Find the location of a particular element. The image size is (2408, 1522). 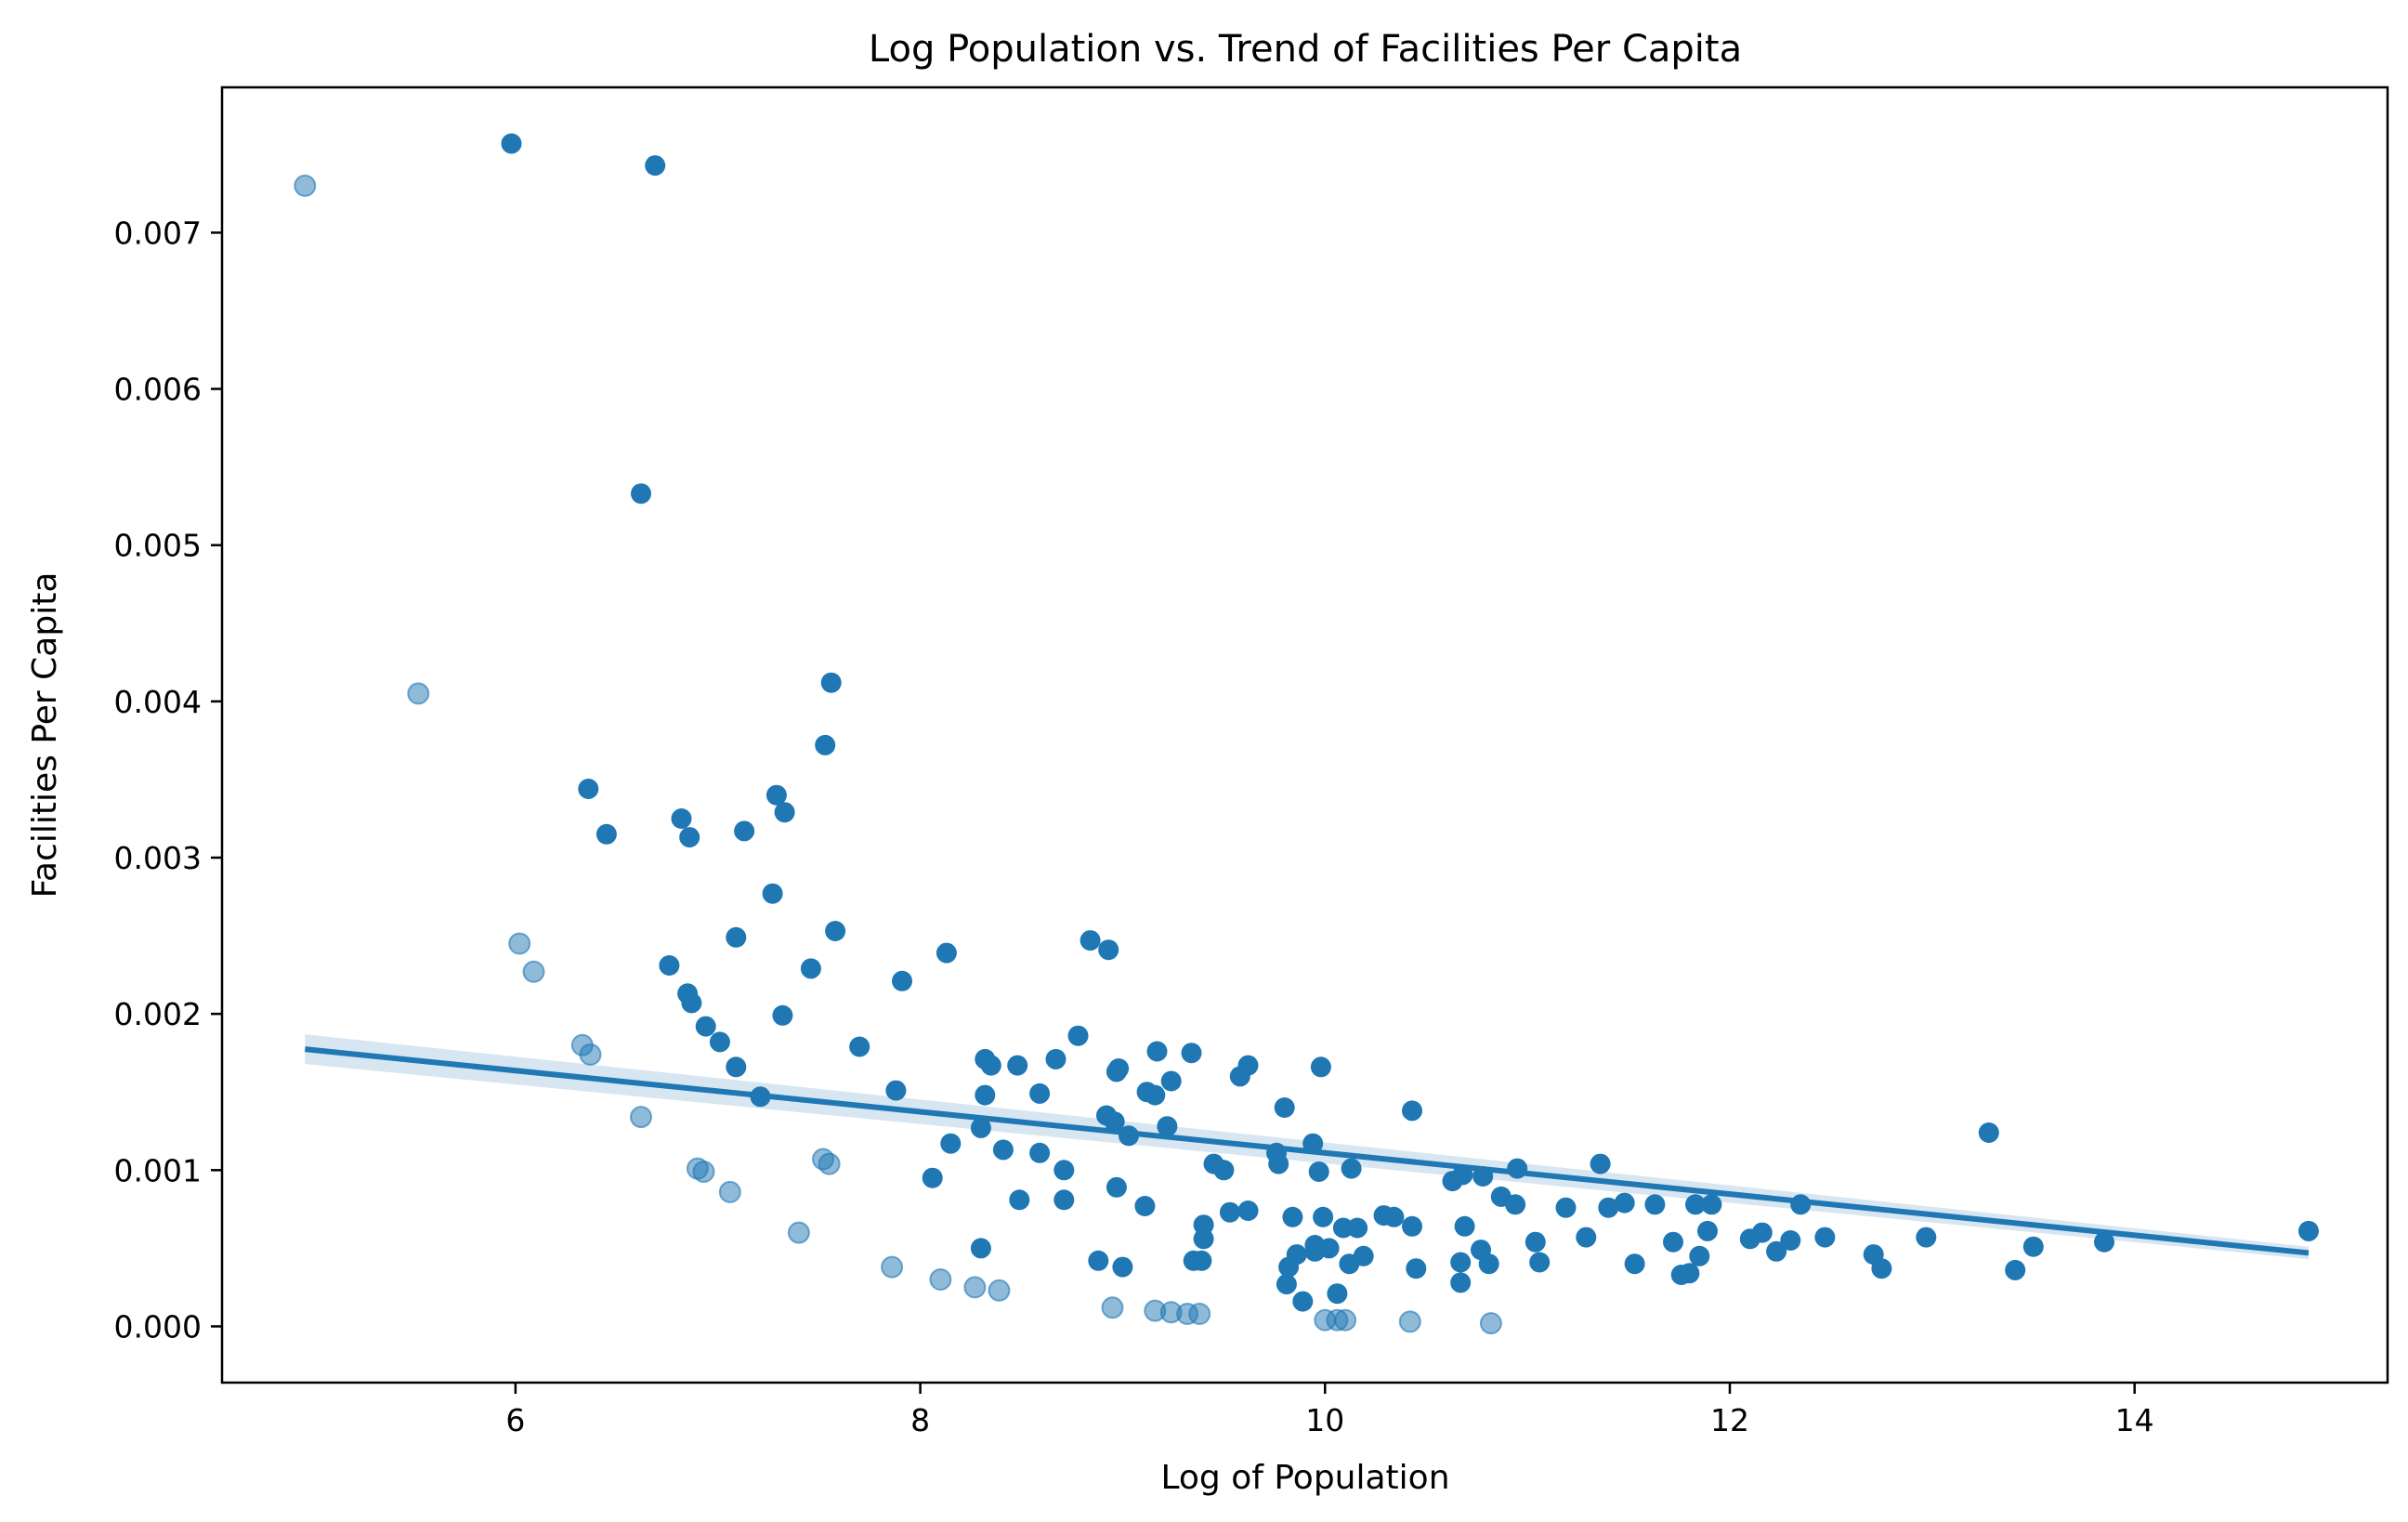

y-tick-label: 0.006 is located at coordinates (158, 390).